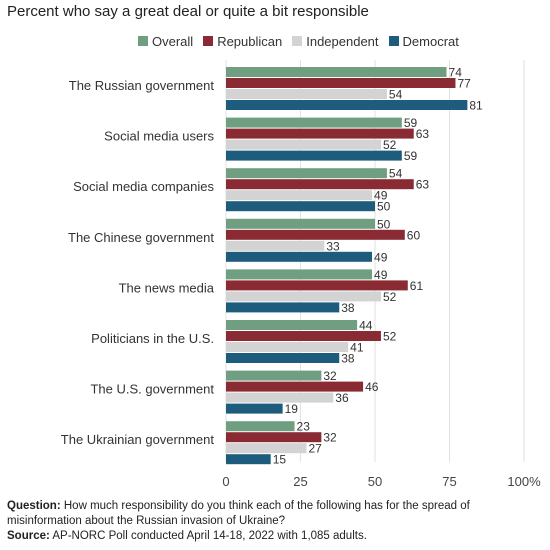  I want to click on legend-item-overall: Overall, so click(165, 41).